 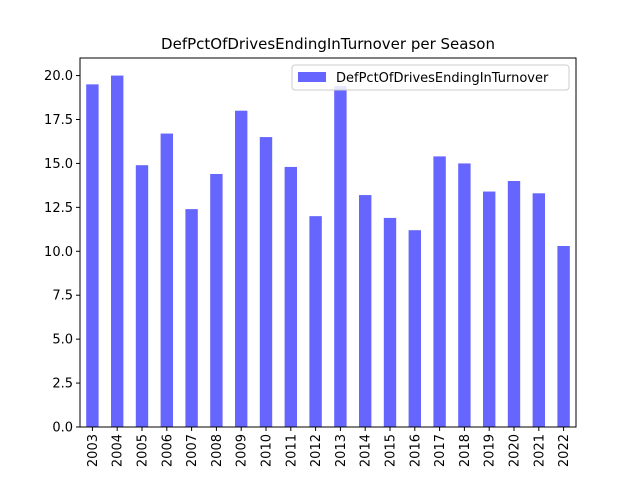 I want to click on legend-swatch, so click(x=312, y=77).